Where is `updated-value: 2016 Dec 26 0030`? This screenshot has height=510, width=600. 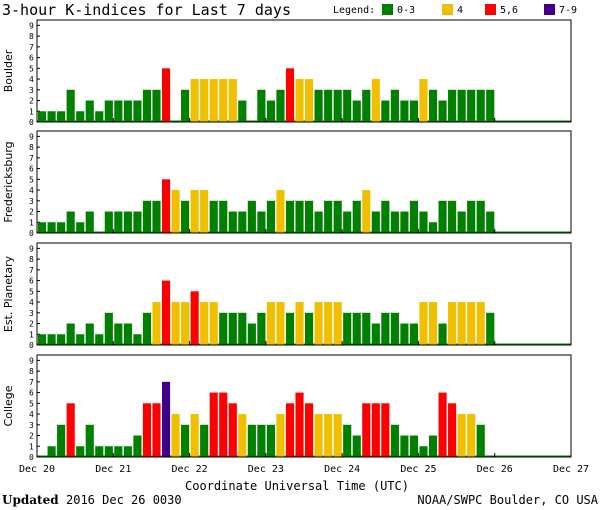 updated-value: 2016 Dec 26 0030 is located at coordinates (124, 500).